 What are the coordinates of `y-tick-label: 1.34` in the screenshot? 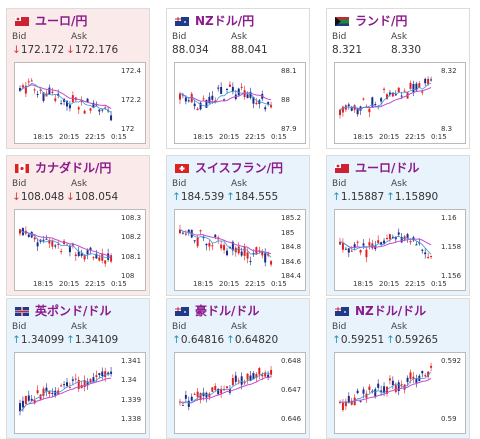 It's located at (129, 380).